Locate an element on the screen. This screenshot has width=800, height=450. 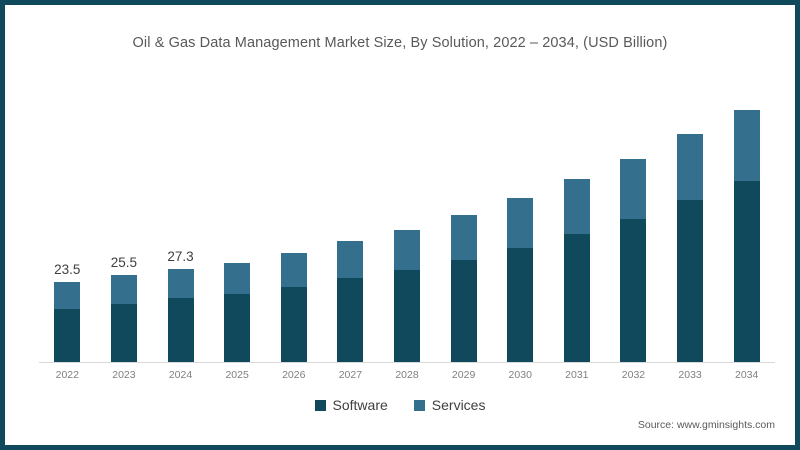
legend-label-software: Software is located at coordinates (360, 405).